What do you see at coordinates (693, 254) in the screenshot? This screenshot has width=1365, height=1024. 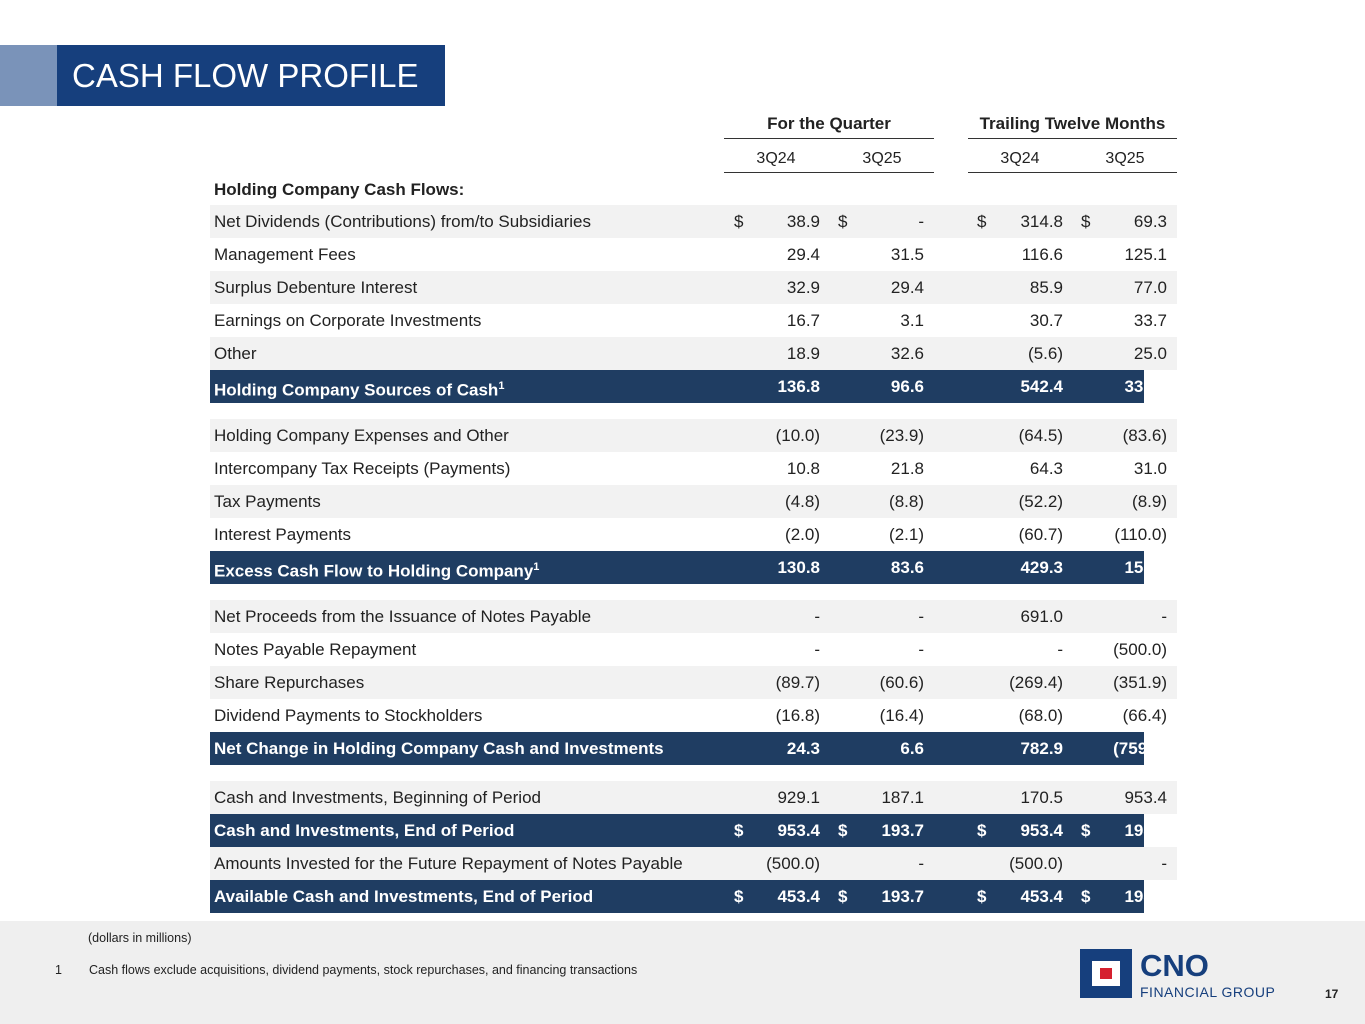 I see `table-row: Management Fees 29.4 31.5 116.6 125.1` at bounding box center [693, 254].